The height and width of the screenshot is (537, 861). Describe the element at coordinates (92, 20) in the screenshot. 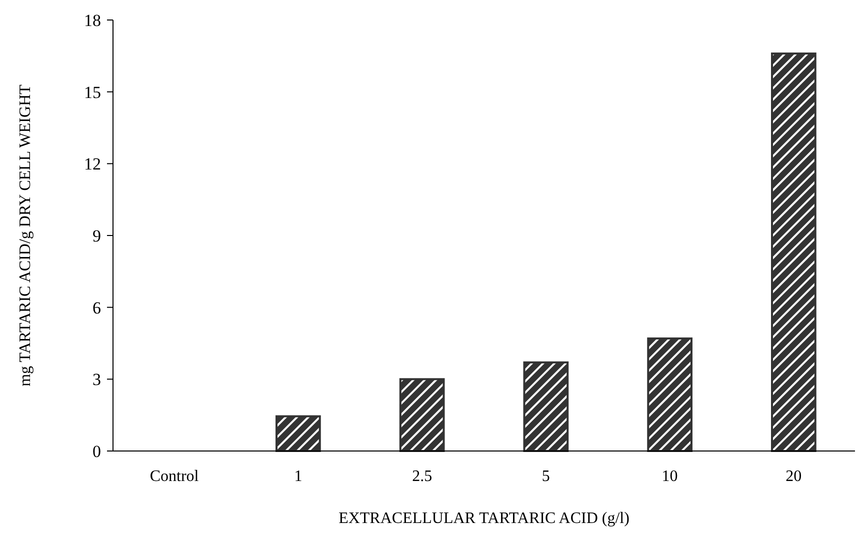

I see `y-tick-label: 18` at that location.